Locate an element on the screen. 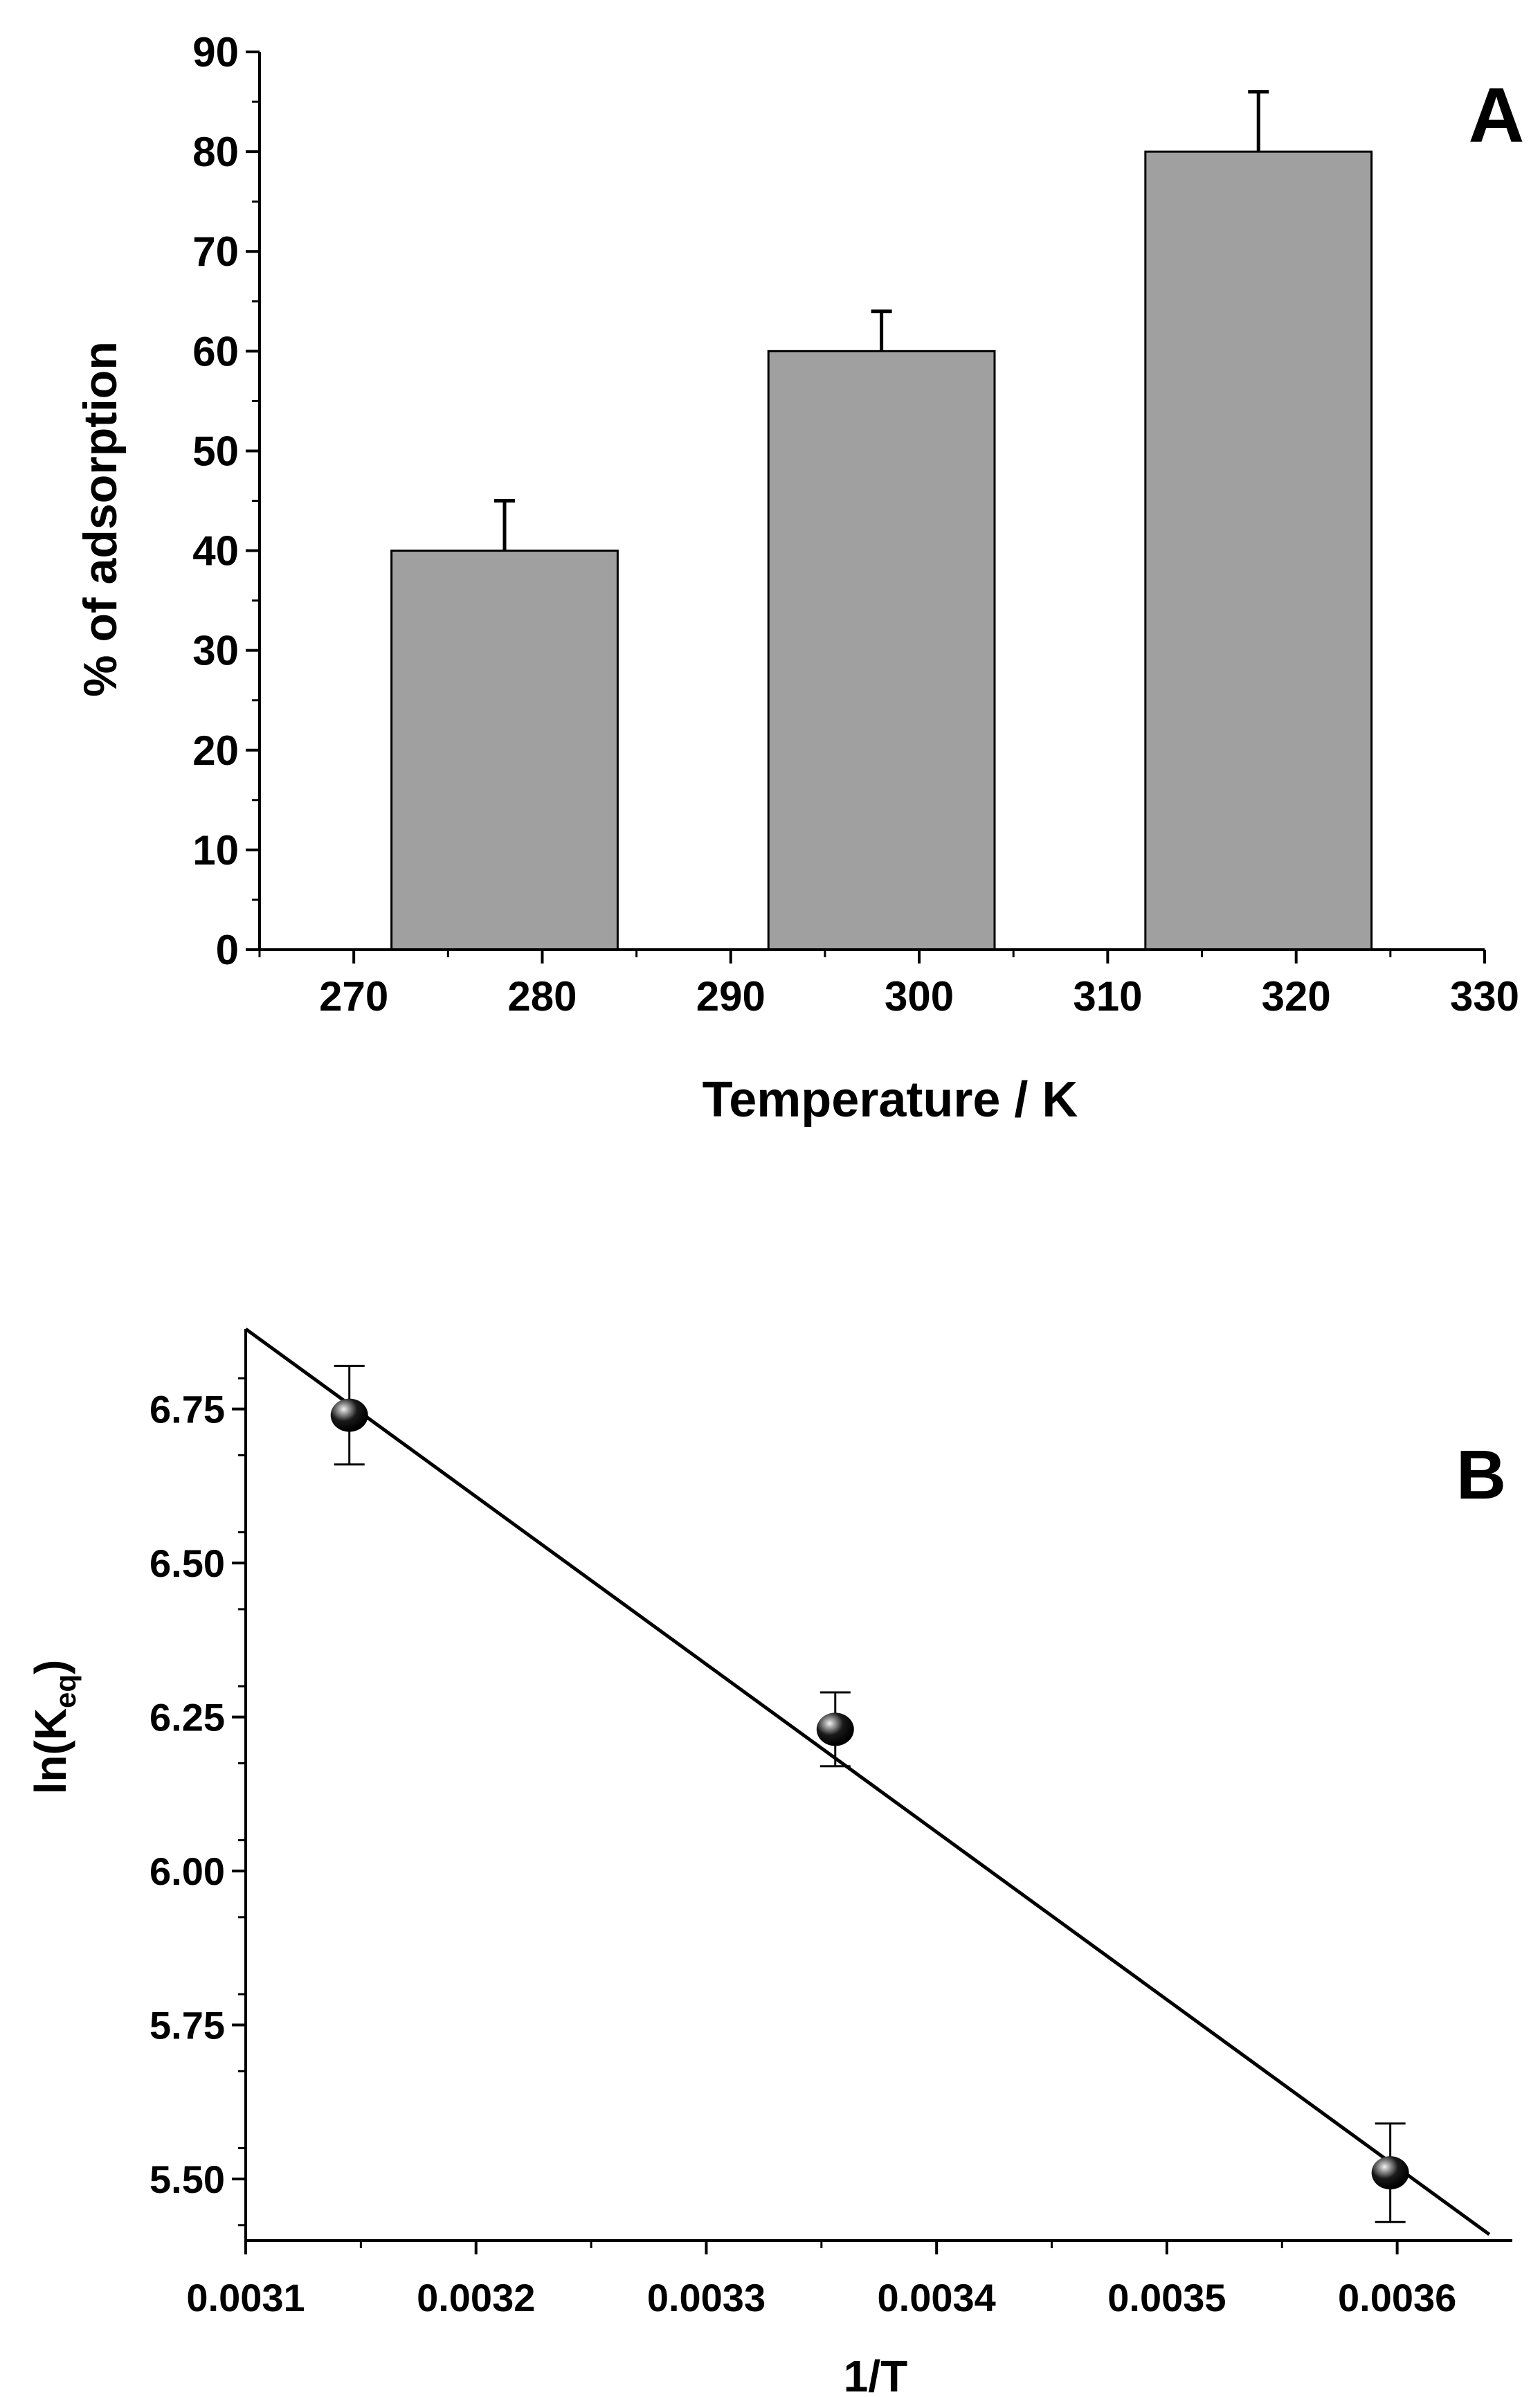 This screenshot has width=1540, height=2397. y-tick-label-30: 30 is located at coordinates (215, 651).